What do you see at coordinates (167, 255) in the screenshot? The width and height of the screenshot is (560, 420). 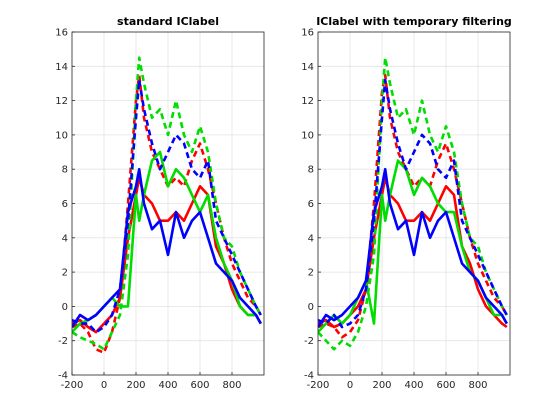 I see `series-line-2-solid` at bounding box center [167, 255].